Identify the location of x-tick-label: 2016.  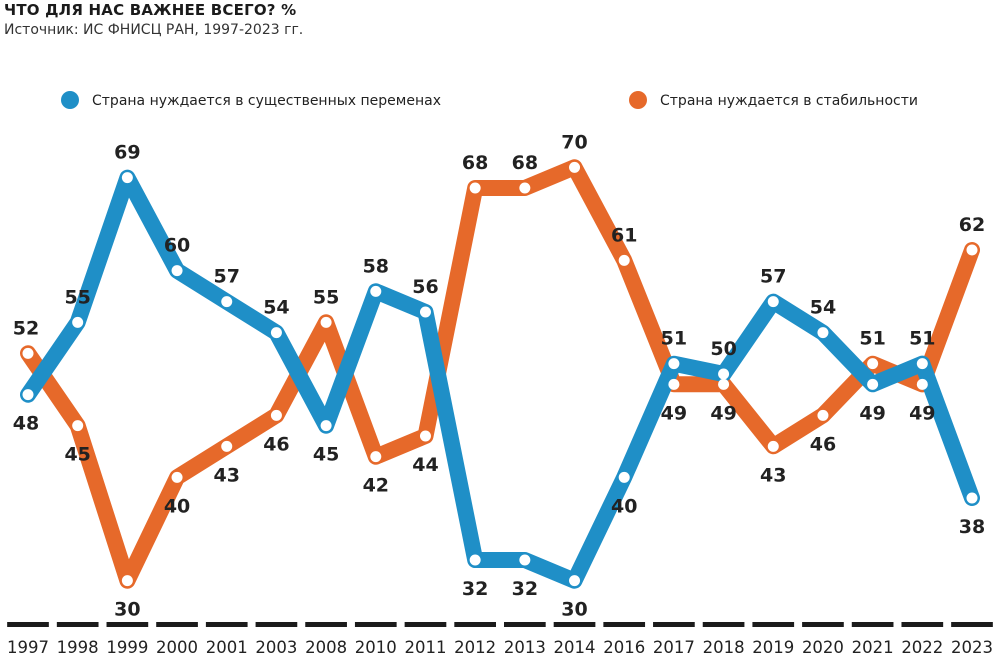
(624, 647).